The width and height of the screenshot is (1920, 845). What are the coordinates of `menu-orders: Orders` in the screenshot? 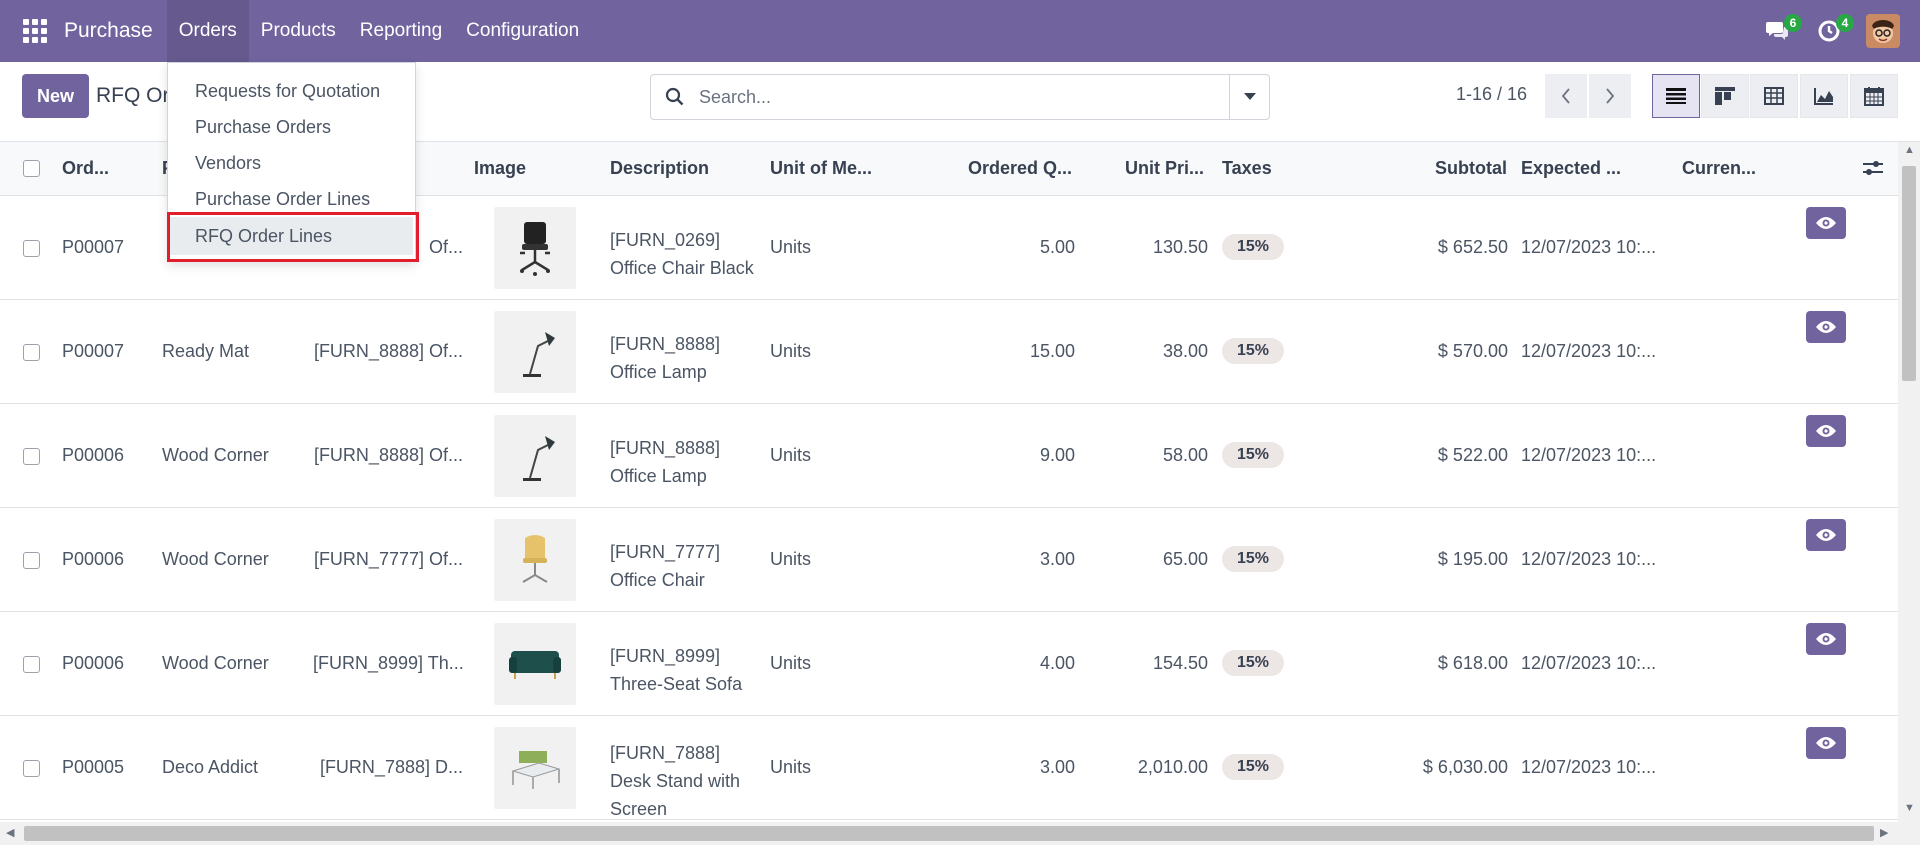 It's located at (207, 31).